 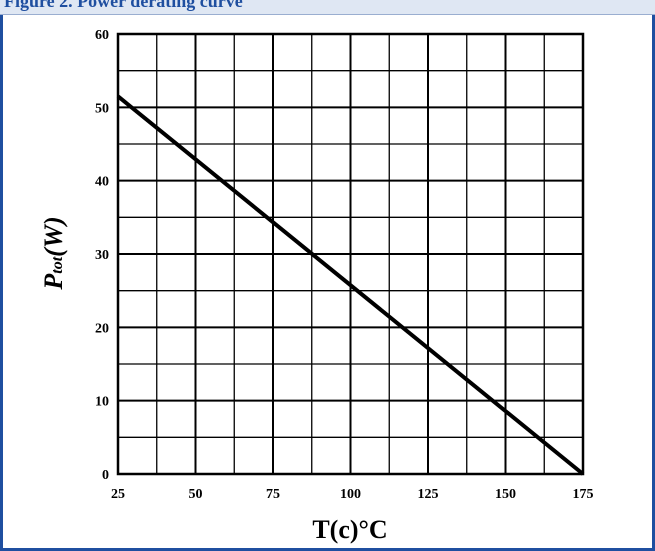 I want to click on y-axis-label-sub: tot, so click(x=57, y=264).